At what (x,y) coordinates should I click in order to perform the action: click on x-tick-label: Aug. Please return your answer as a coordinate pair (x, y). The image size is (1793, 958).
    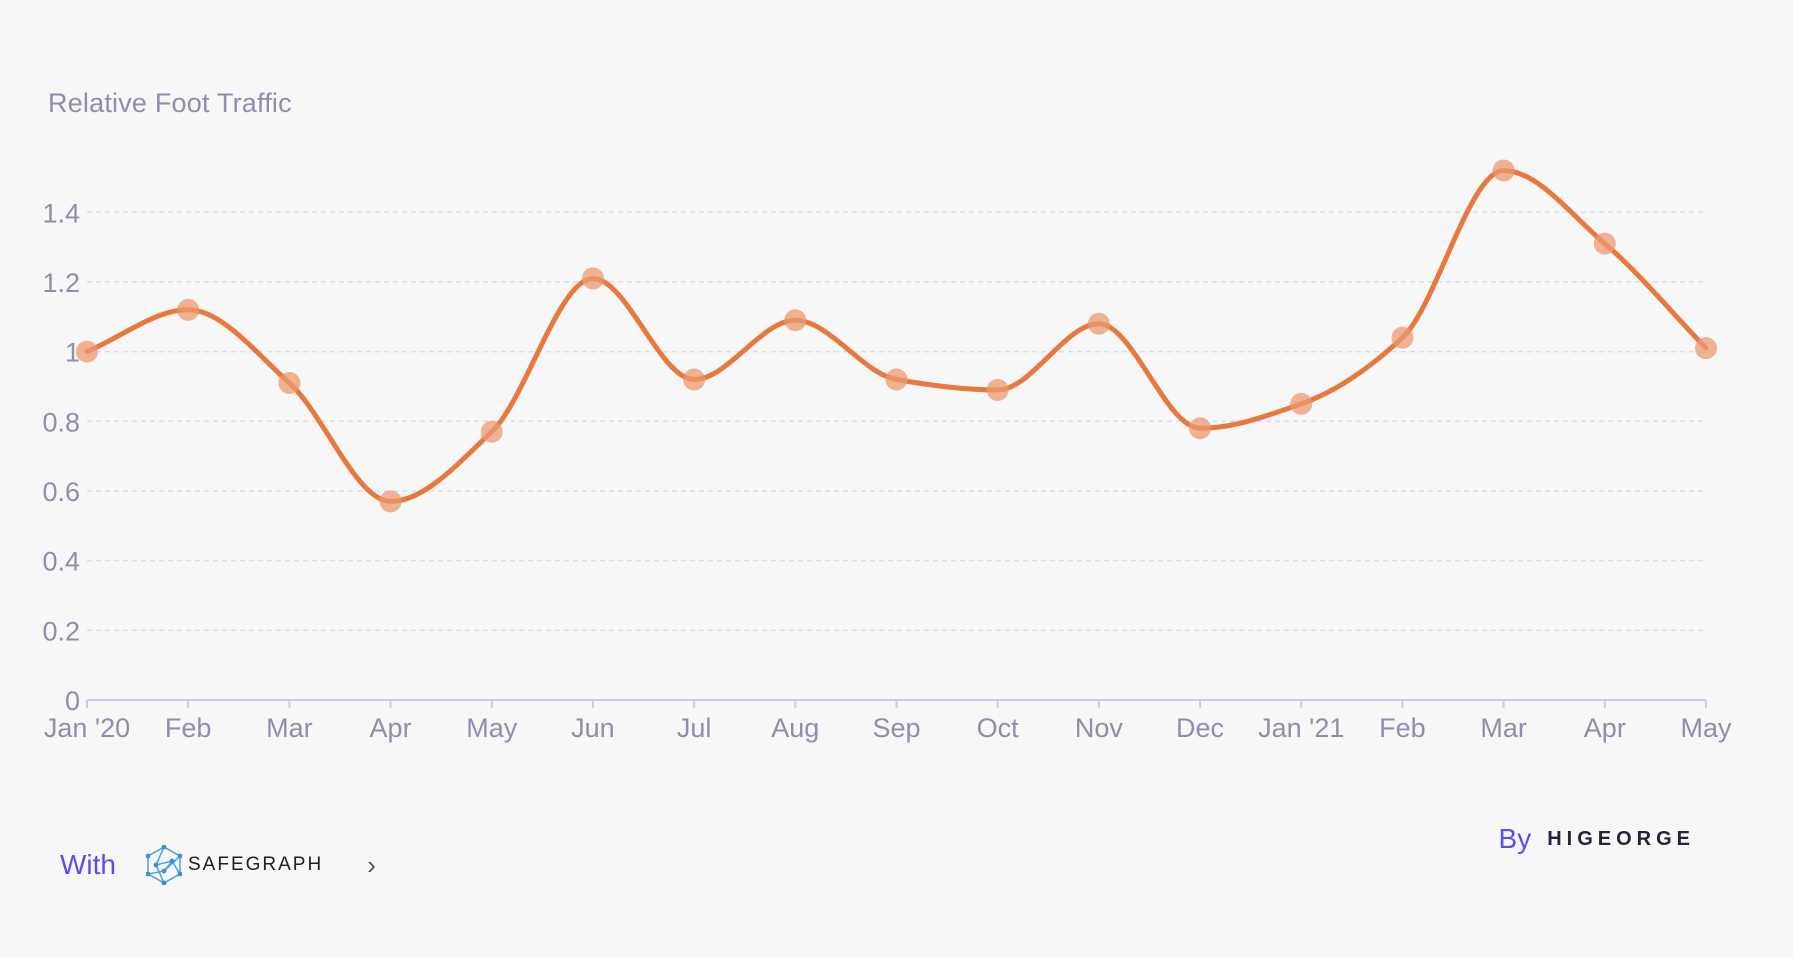
    Looking at the image, I should click on (795, 728).